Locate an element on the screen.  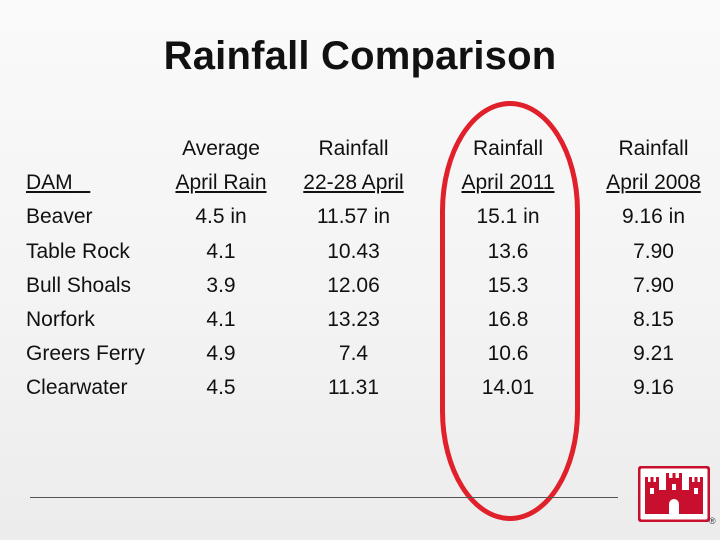
cell: 12.06 is located at coordinates (353, 285).